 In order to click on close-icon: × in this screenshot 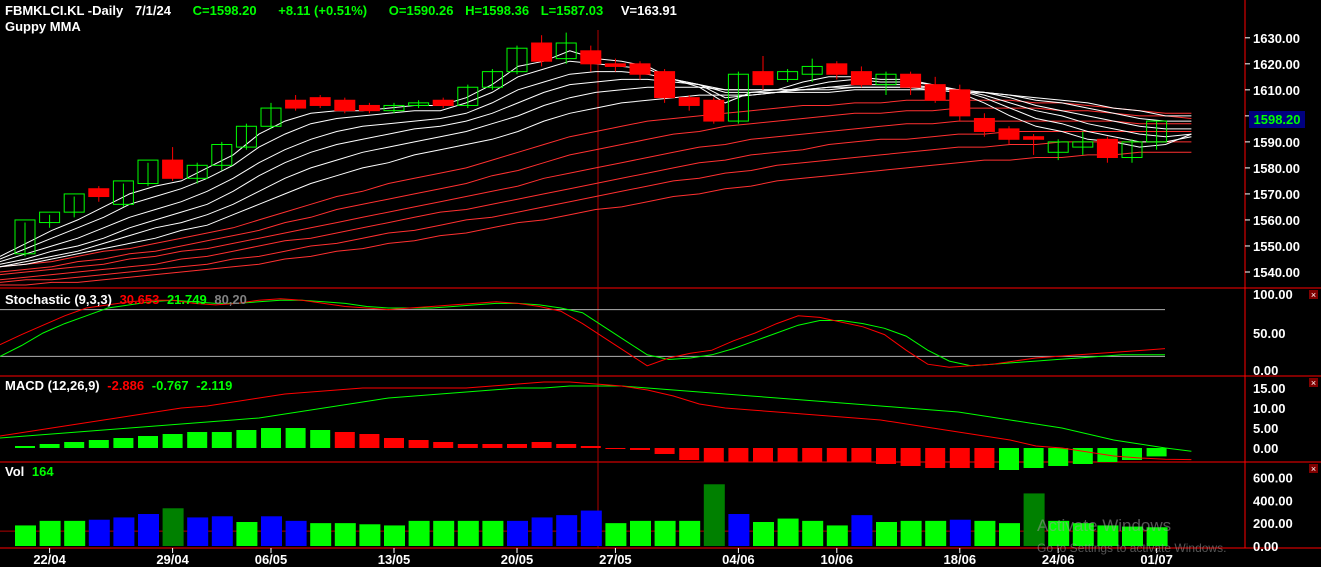, I will do `click(1313, 383)`.